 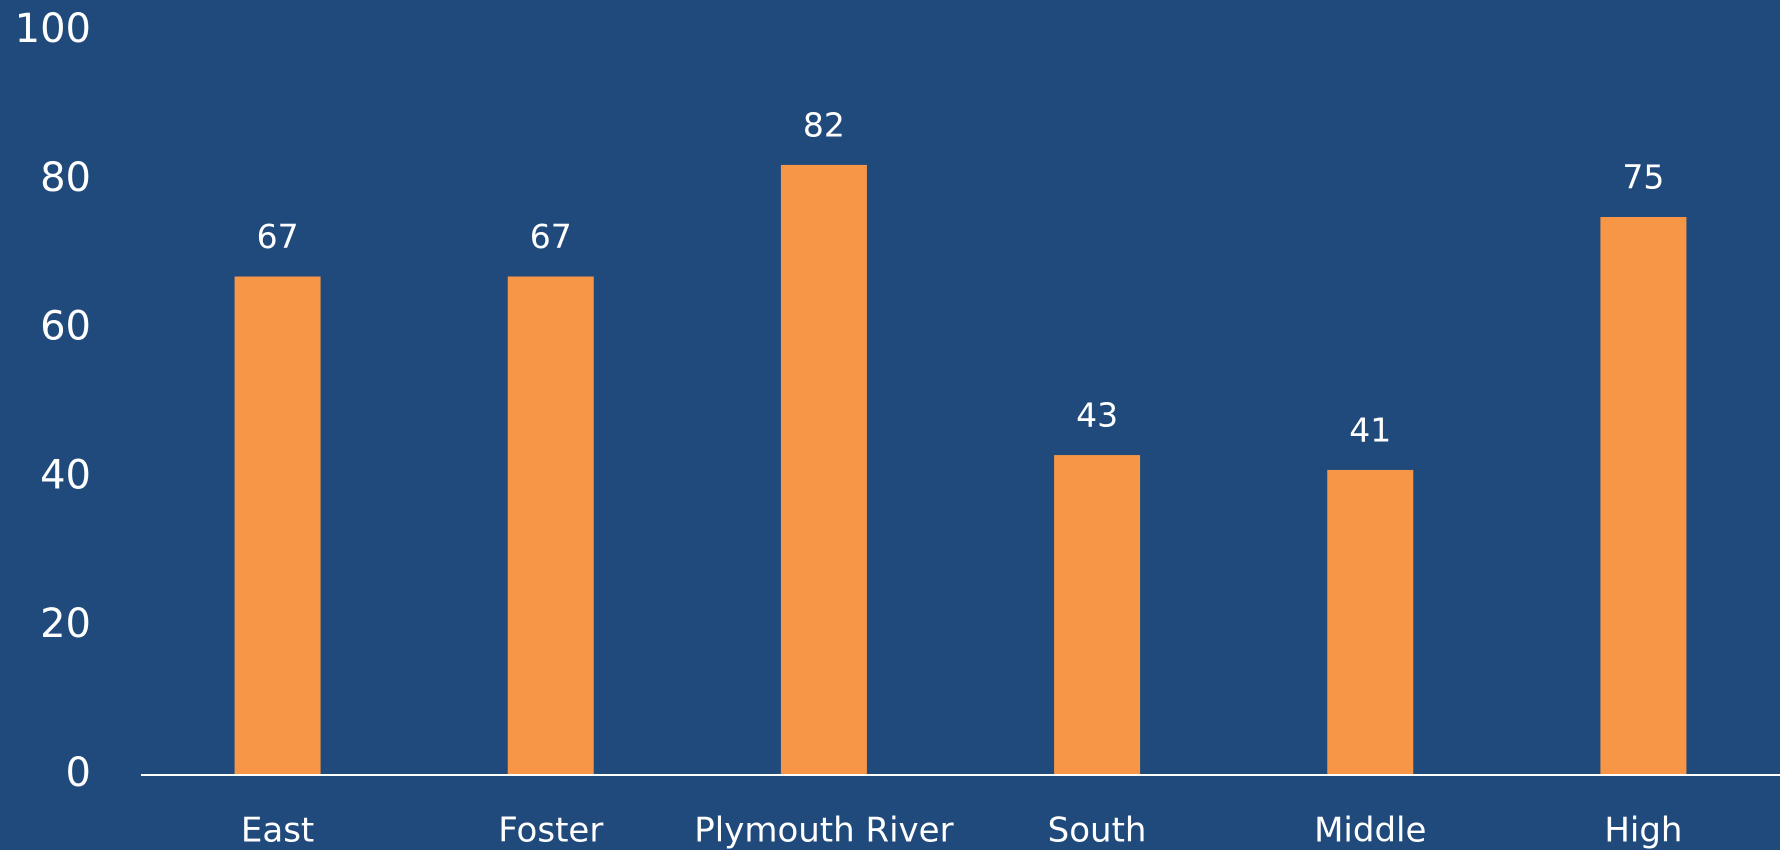 What do you see at coordinates (78, 773) in the screenshot?
I see `y-tick-label: 0` at bounding box center [78, 773].